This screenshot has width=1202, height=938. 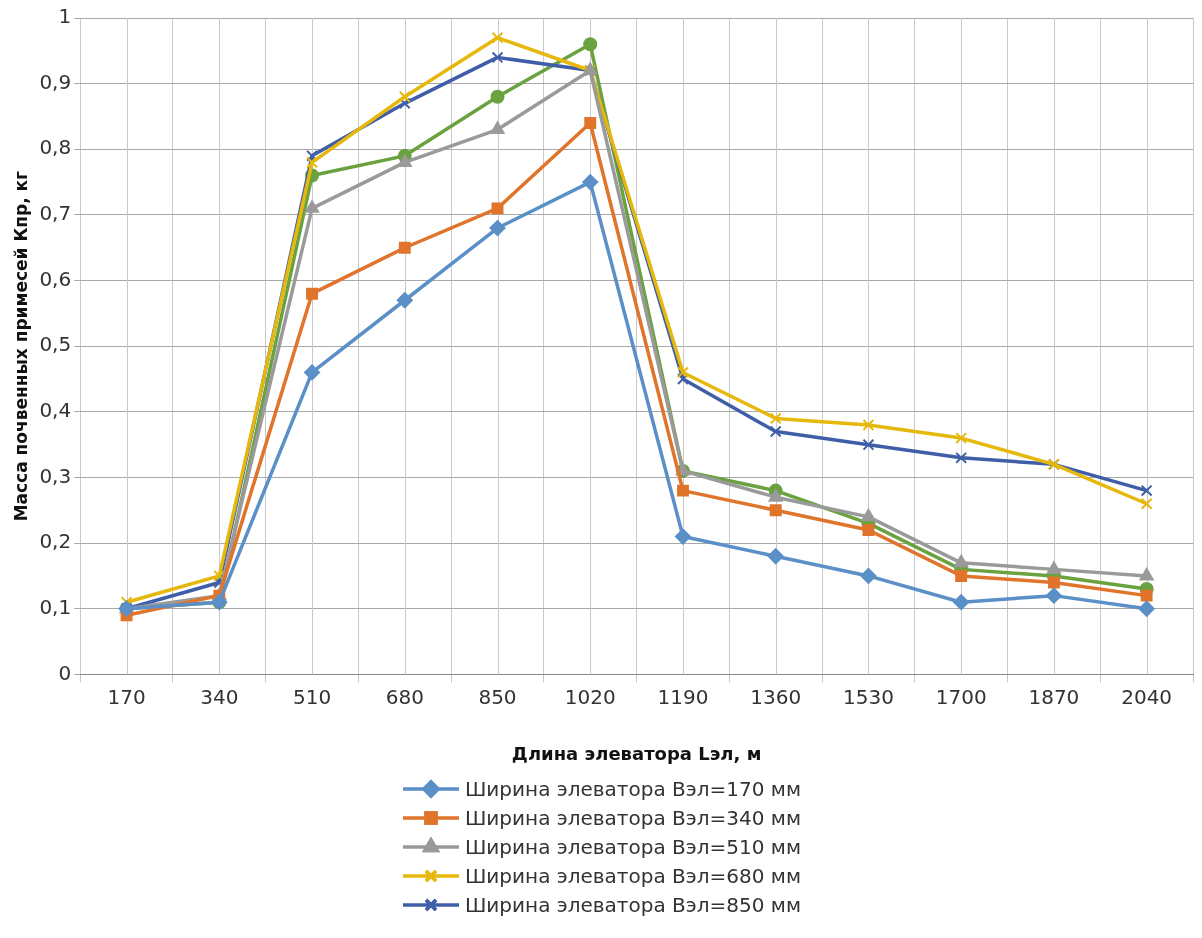 I want to click on x-tick-label: 1190, so click(x=683, y=696).